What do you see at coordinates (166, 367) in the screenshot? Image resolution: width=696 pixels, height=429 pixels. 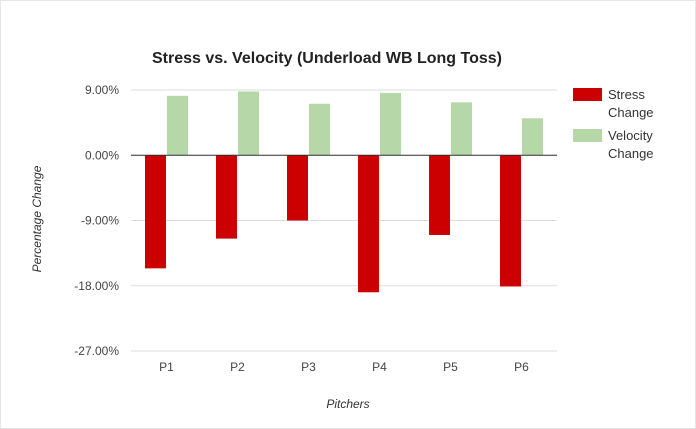 I see `x-tick-label: P1` at bounding box center [166, 367].